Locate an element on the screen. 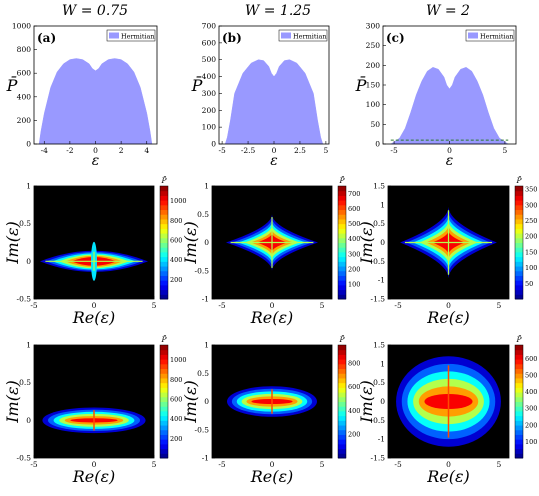  y-tick-label: -0.5 is located at coordinates (24, 299).